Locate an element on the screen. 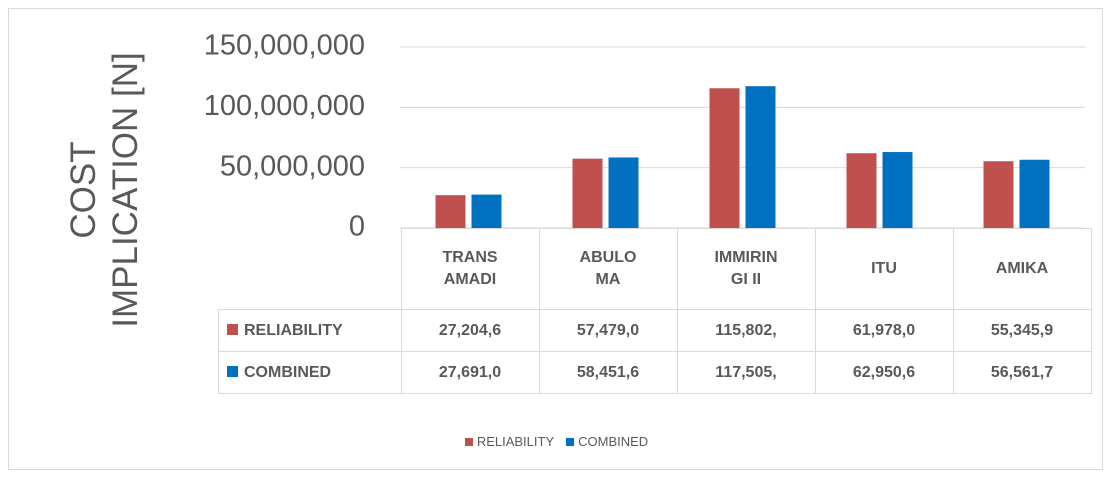 The width and height of the screenshot is (1113, 480). legend-item: COMBINED is located at coordinates (607, 441).